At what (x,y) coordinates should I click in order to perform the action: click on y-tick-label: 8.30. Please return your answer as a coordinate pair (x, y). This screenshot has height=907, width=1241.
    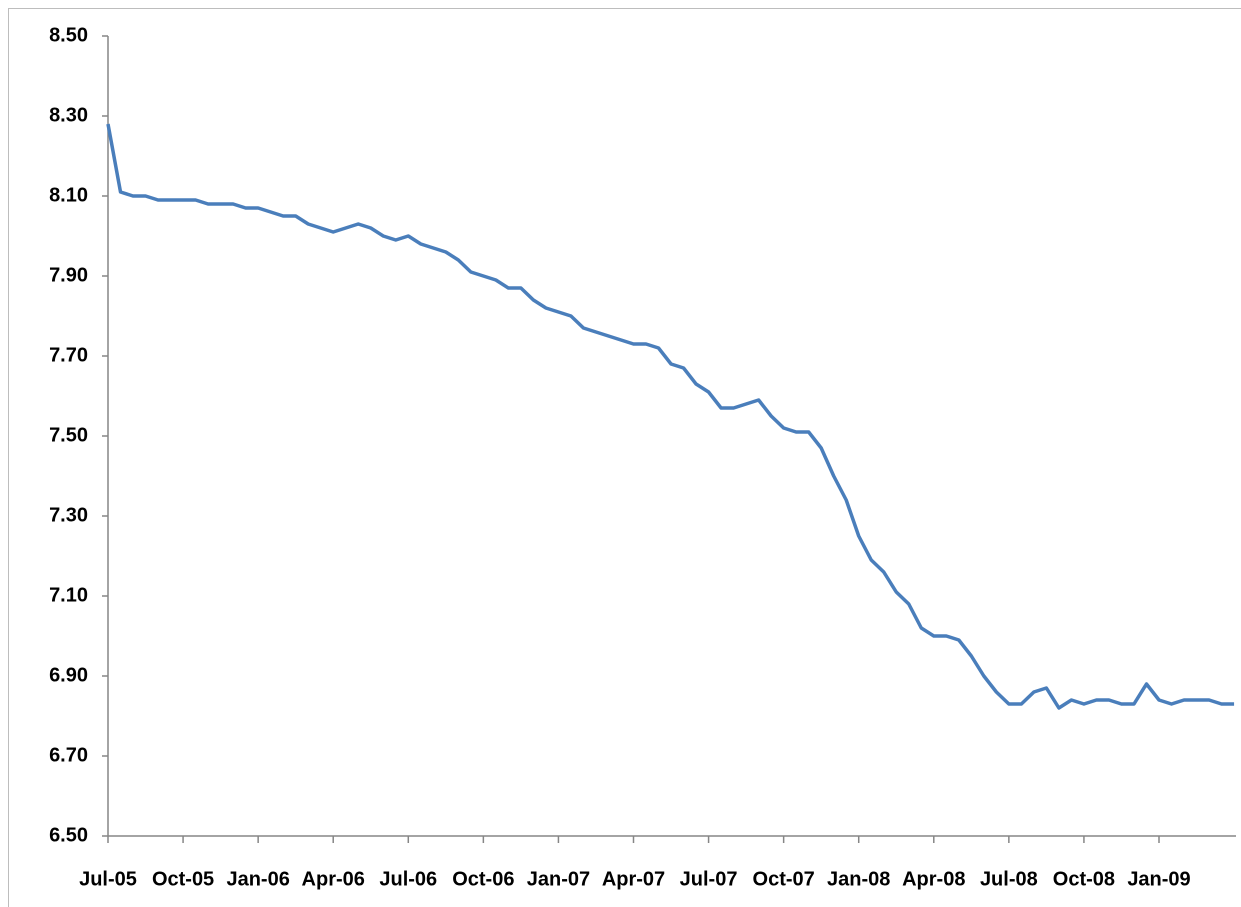
    Looking at the image, I should click on (68, 115).